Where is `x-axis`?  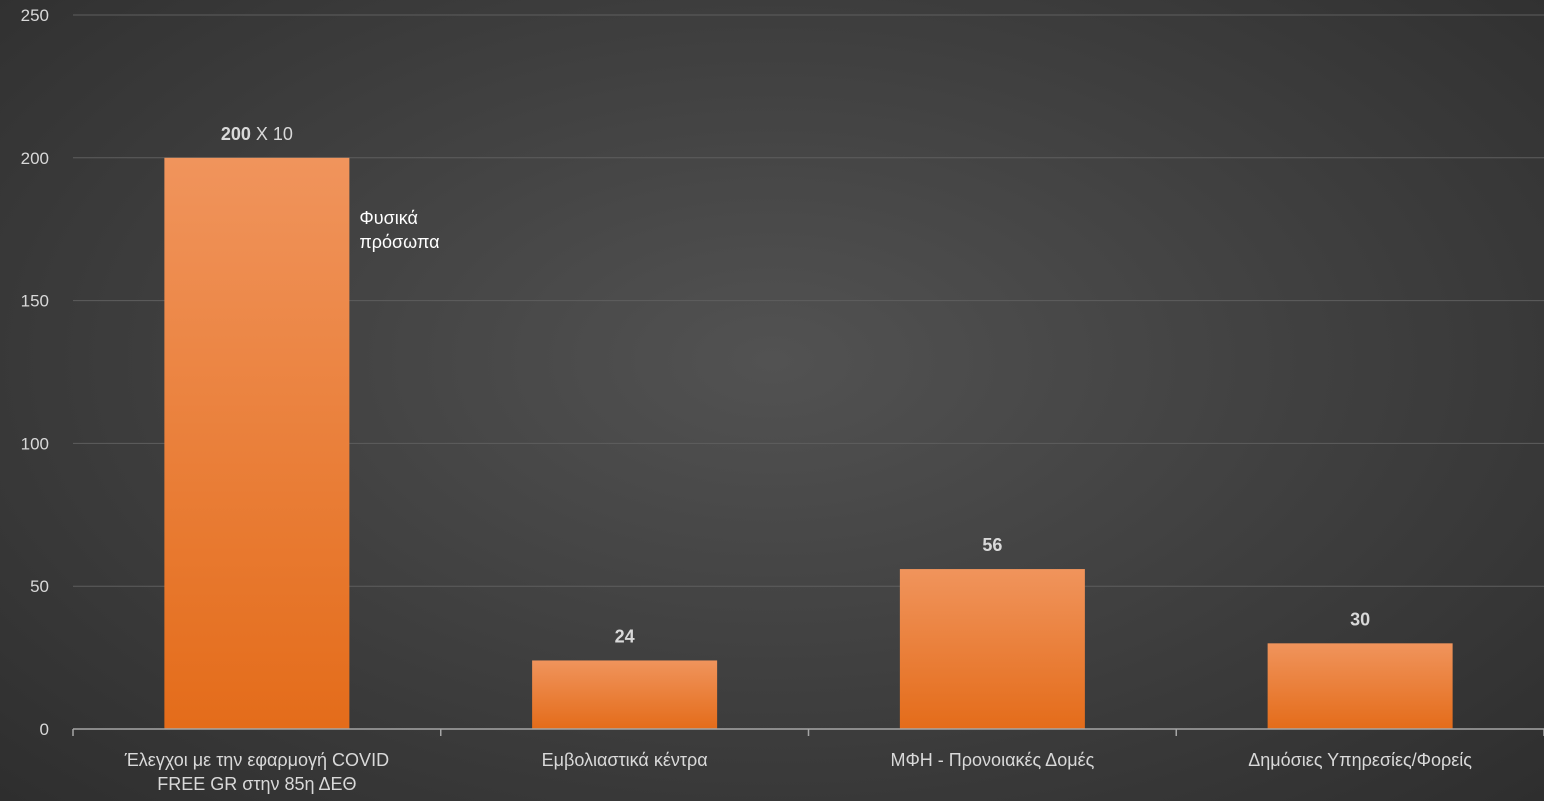 x-axis is located at coordinates (808, 732).